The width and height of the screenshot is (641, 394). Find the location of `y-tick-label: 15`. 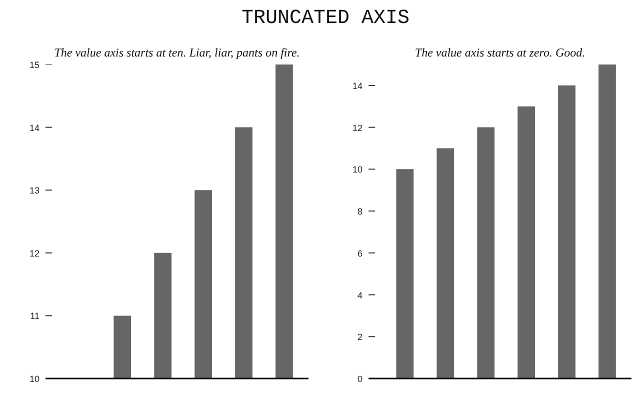

y-tick-label: 15 is located at coordinates (34, 65).